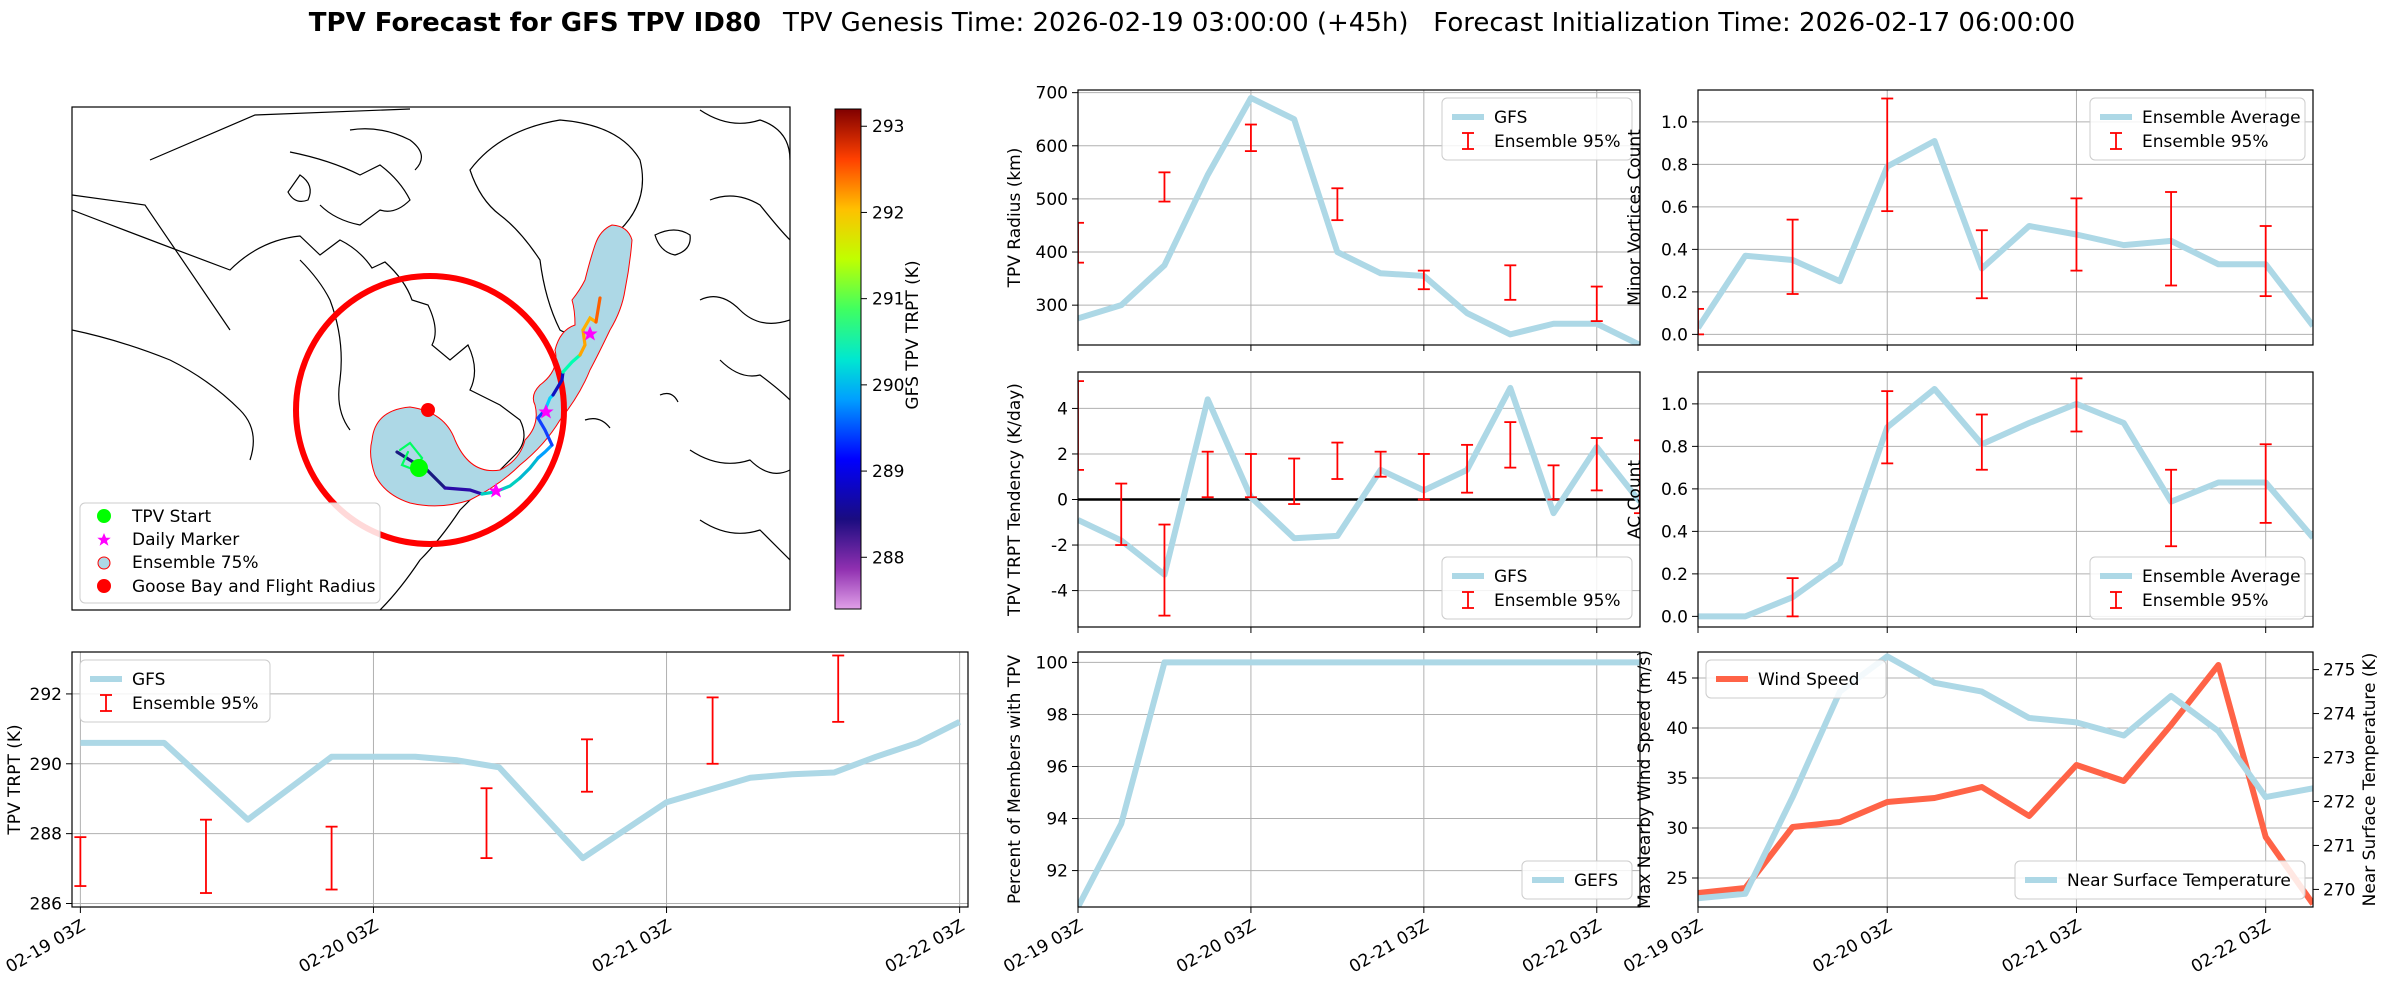  I want to click on wind-ytick2-label: 272, so click(2339, 802).